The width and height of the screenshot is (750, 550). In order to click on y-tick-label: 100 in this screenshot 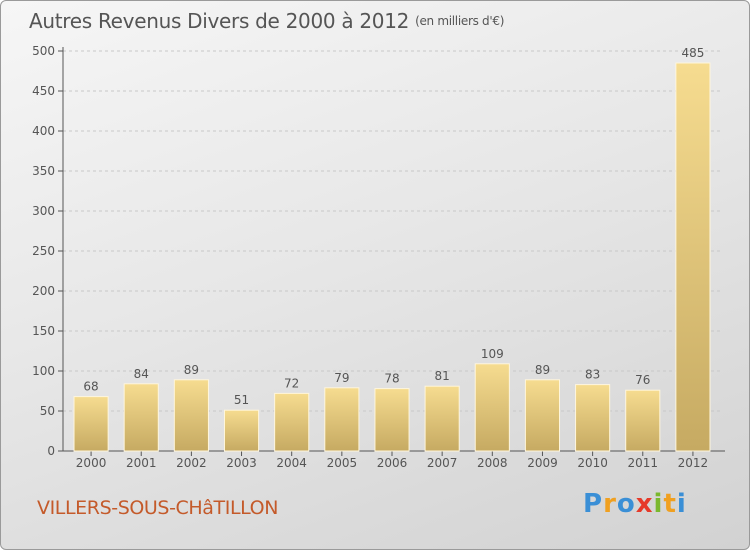, I will do `click(43, 371)`.